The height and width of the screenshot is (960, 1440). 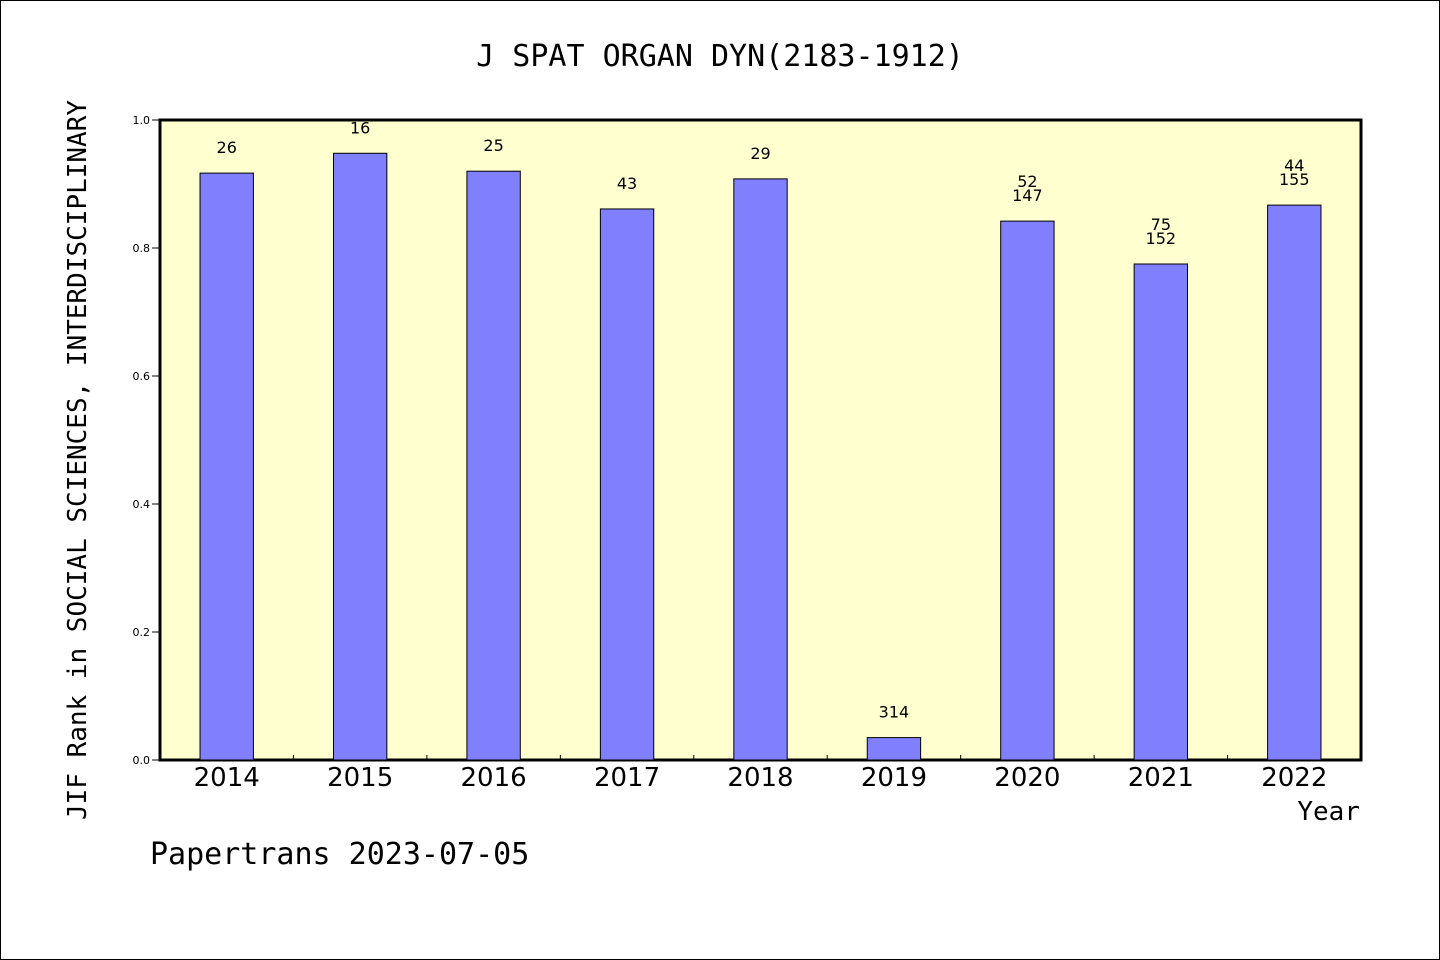 I want to click on x-tick-label: 2017, so click(x=627, y=778).